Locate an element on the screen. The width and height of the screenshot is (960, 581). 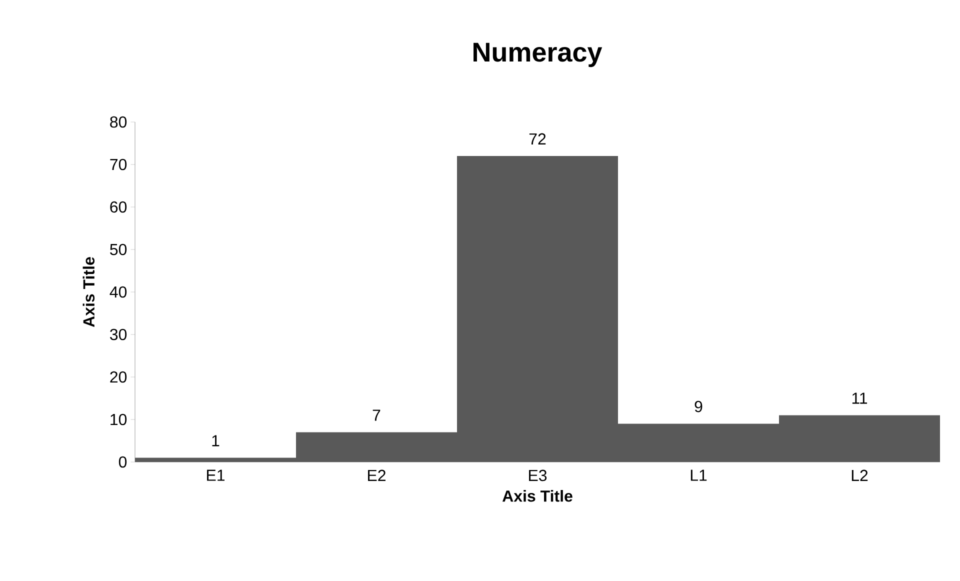
x-tick-label: L1 is located at coordinates (698, 475).